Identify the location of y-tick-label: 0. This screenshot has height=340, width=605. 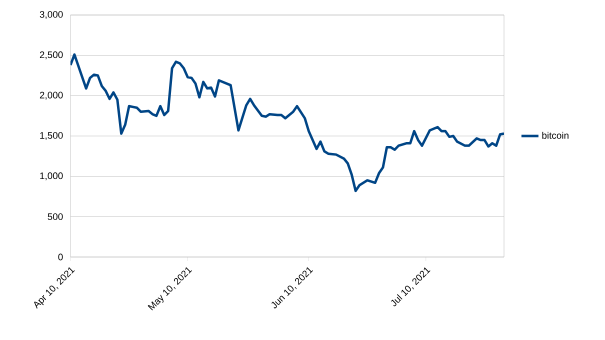
(60, 257).